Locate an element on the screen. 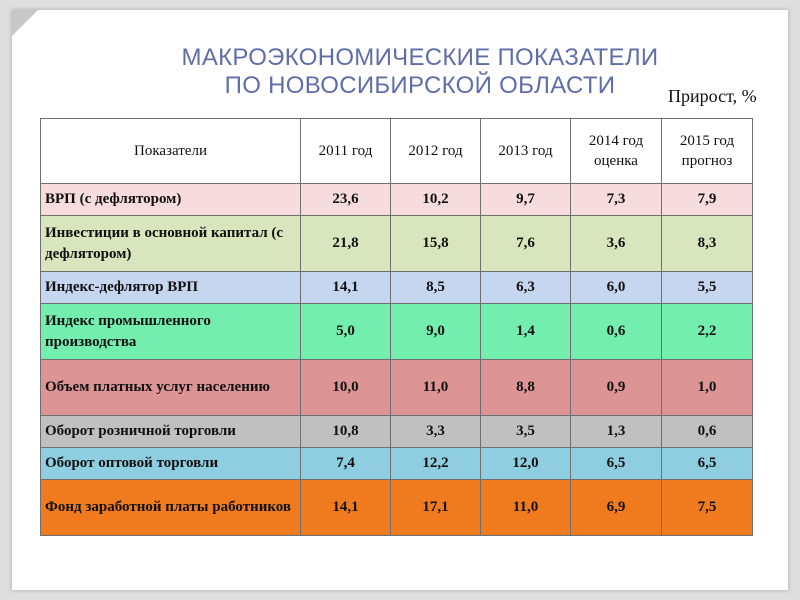 The width and height of the screenshot is (800, 600). indicator-name: ВРП (с дефлятором) is located at coordinates (170, 199).